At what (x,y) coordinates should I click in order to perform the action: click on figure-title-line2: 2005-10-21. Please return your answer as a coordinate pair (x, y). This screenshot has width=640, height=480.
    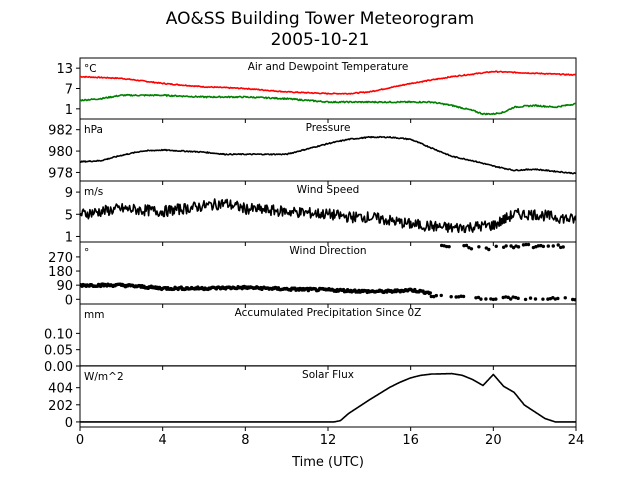
    Looking at the image, I should click on (320, 40).